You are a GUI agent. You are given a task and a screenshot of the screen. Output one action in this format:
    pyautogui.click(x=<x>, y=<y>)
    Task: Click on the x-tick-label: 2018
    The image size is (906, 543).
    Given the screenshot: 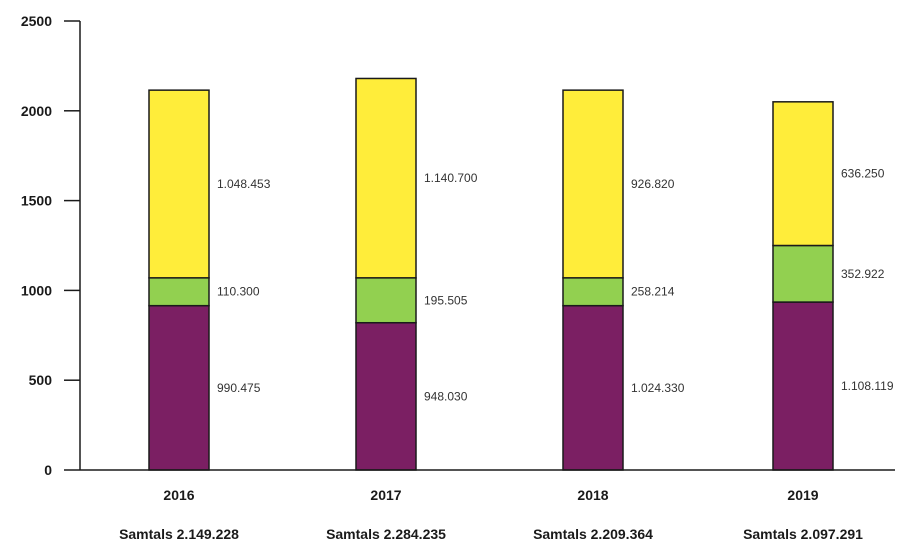 What is the action you would take?
    pyautogui.click(x=592, y=495)
    